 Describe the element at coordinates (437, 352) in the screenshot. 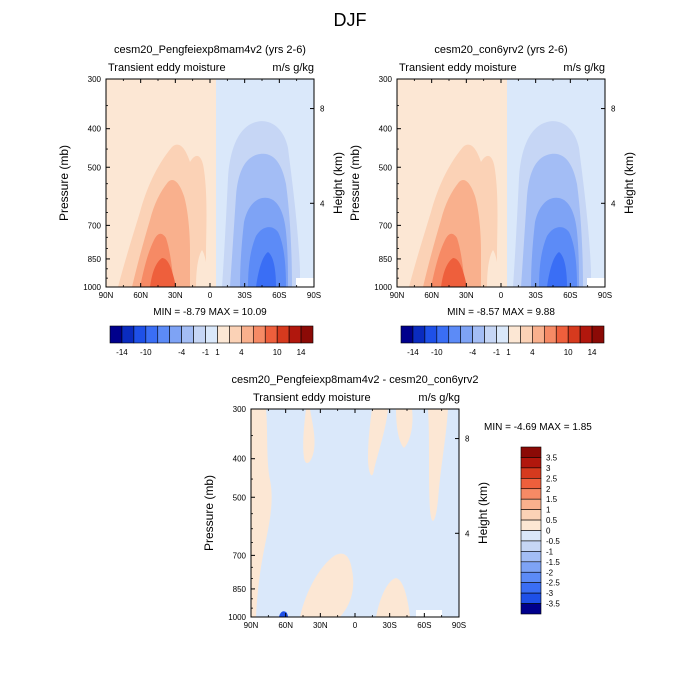

I see `colorbar-label: -10` at that location.